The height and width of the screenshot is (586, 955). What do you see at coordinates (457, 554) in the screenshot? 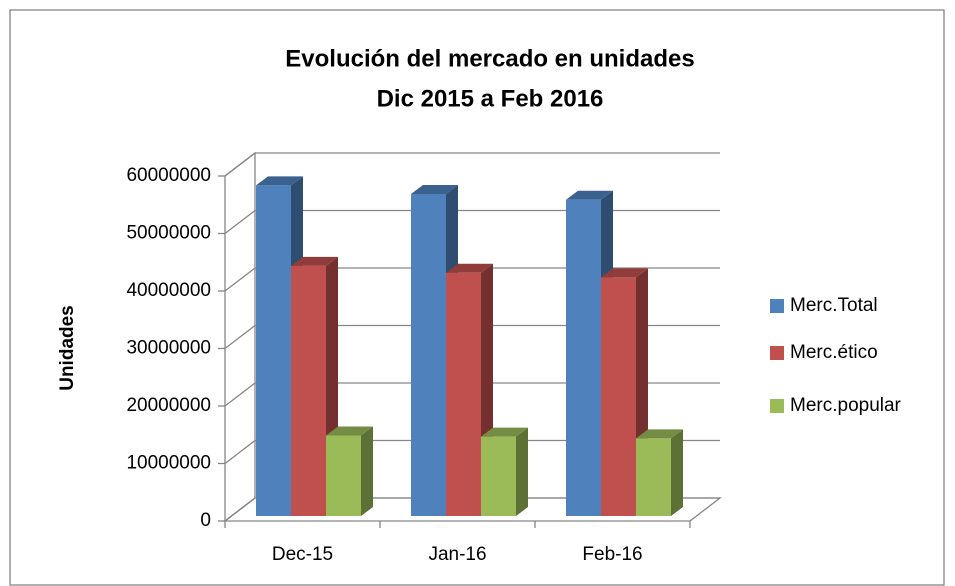
I see `x-tick-label: Jan-16` at bounding box center [457, 554].